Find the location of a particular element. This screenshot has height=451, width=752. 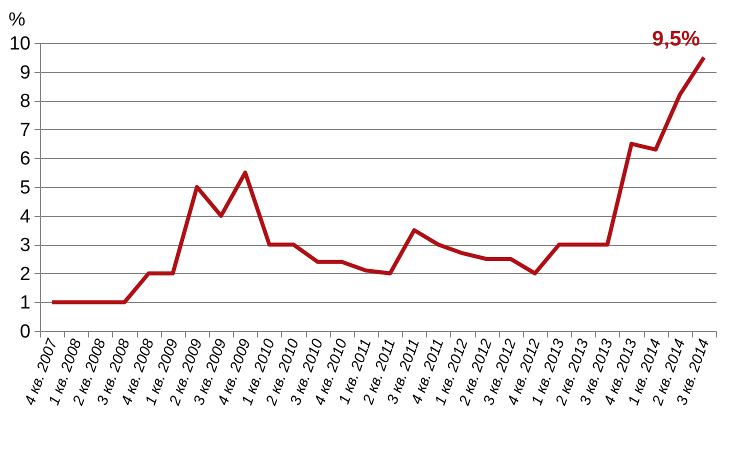

y-tick-label: 3 is located at coordinates (25, 245).